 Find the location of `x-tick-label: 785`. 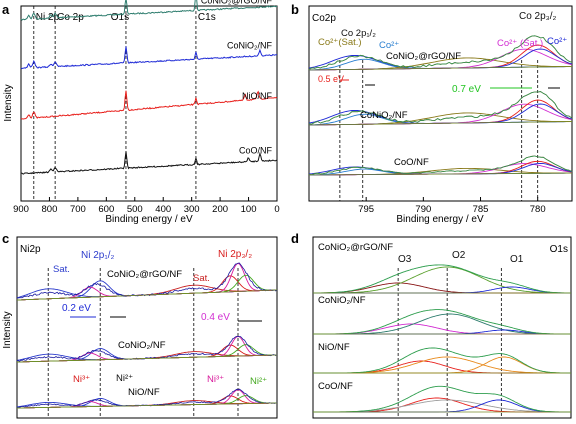

x-tick-label: 785 is located at coordinates (481, 209).